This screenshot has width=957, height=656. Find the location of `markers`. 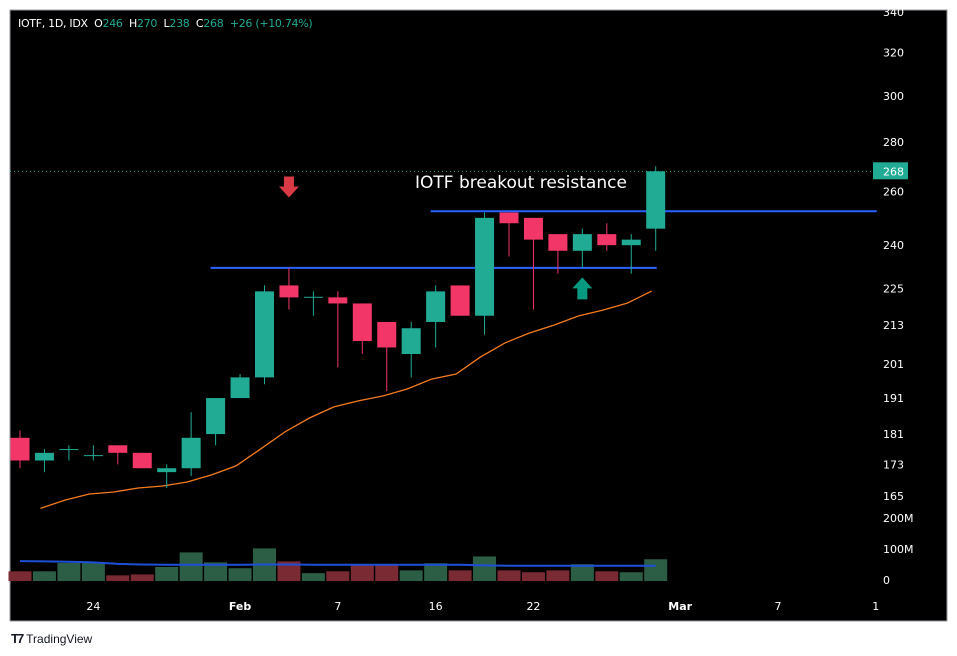

markers is located at coordinates (435, 238).